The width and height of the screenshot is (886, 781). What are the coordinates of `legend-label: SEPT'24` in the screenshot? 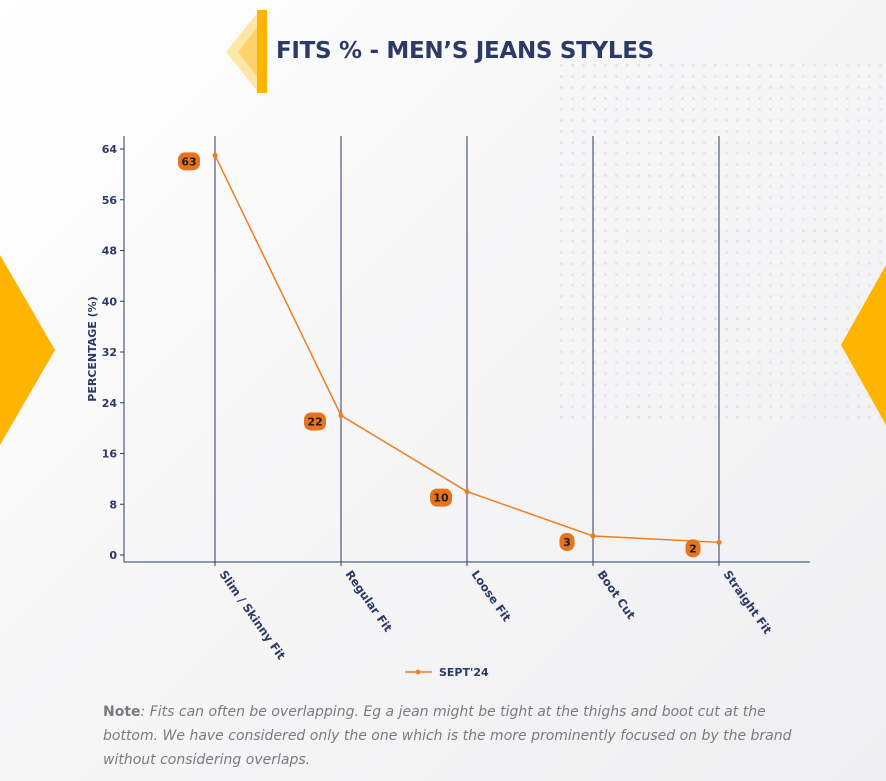 It's located at (464, 672).